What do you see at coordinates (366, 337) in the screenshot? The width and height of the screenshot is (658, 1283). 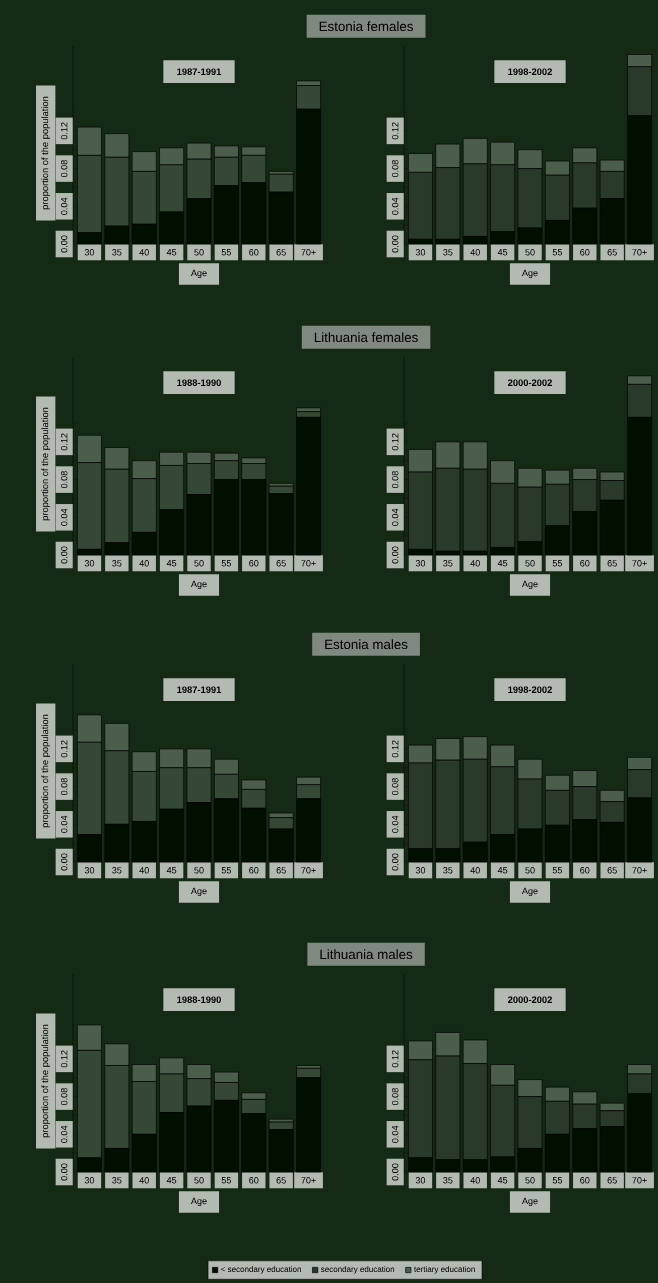 I see `text: Lithuania females` at bounding box center [366, 337].